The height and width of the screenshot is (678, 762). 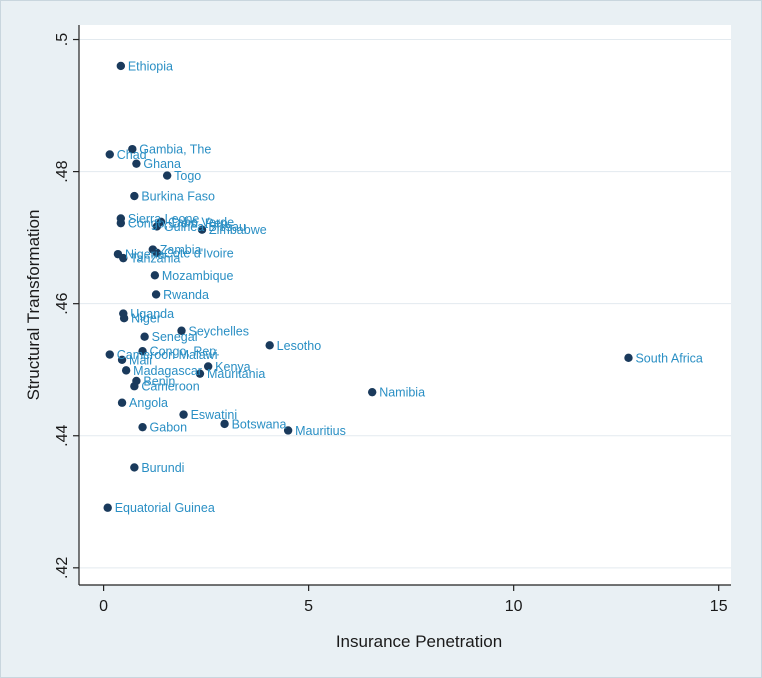 What do you see at coordinates (103, 606) in the screenshot?
I see `x-tick-label: 0` at bounding box center [103, 606].